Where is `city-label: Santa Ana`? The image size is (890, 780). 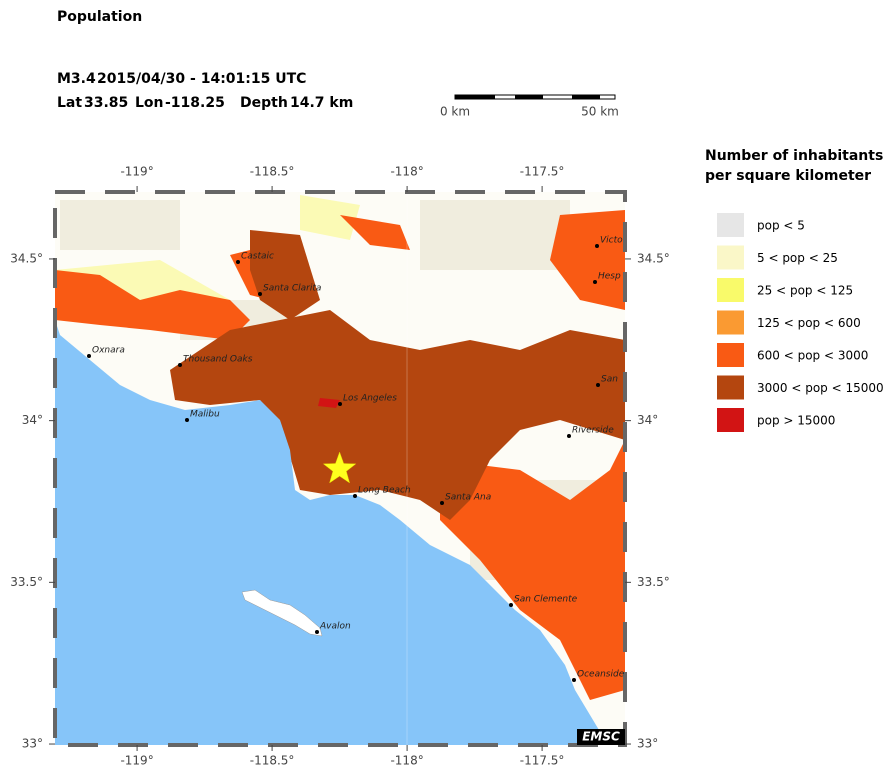 city-label: Santa Ana is located at coordinates (468, 498).